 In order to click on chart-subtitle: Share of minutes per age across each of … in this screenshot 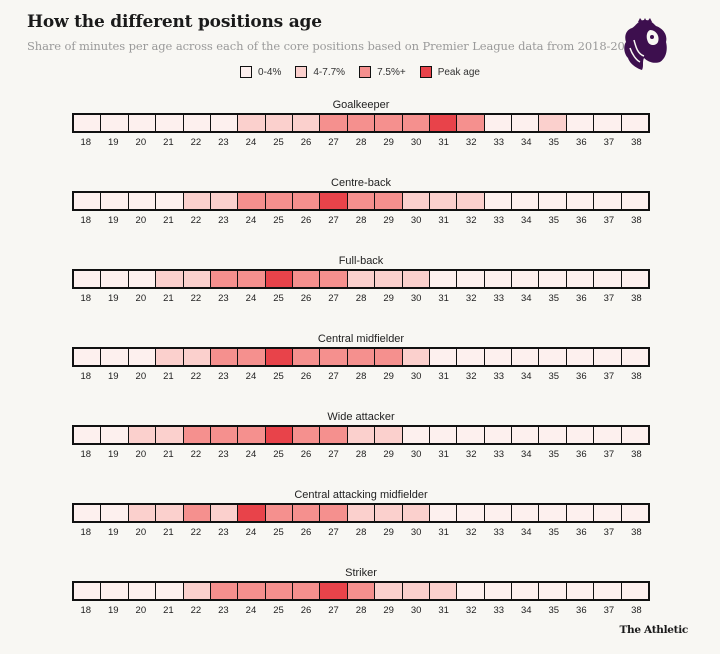, I will do `click(333, 46)`.